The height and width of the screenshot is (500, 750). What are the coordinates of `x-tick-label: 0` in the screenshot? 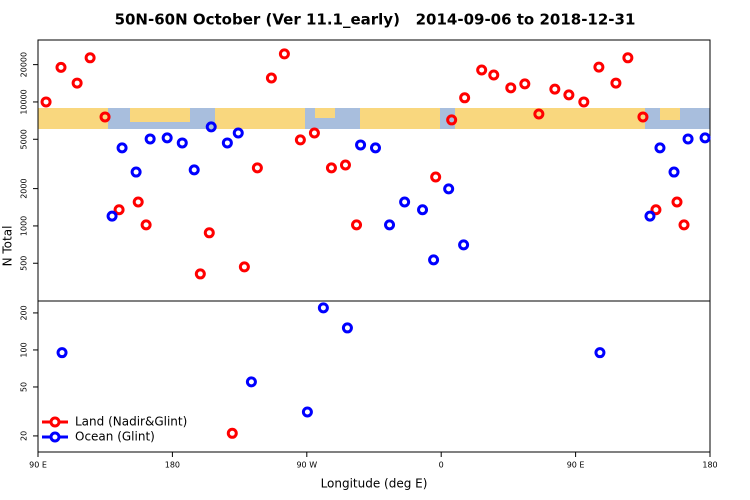 It's located at (441, 465).